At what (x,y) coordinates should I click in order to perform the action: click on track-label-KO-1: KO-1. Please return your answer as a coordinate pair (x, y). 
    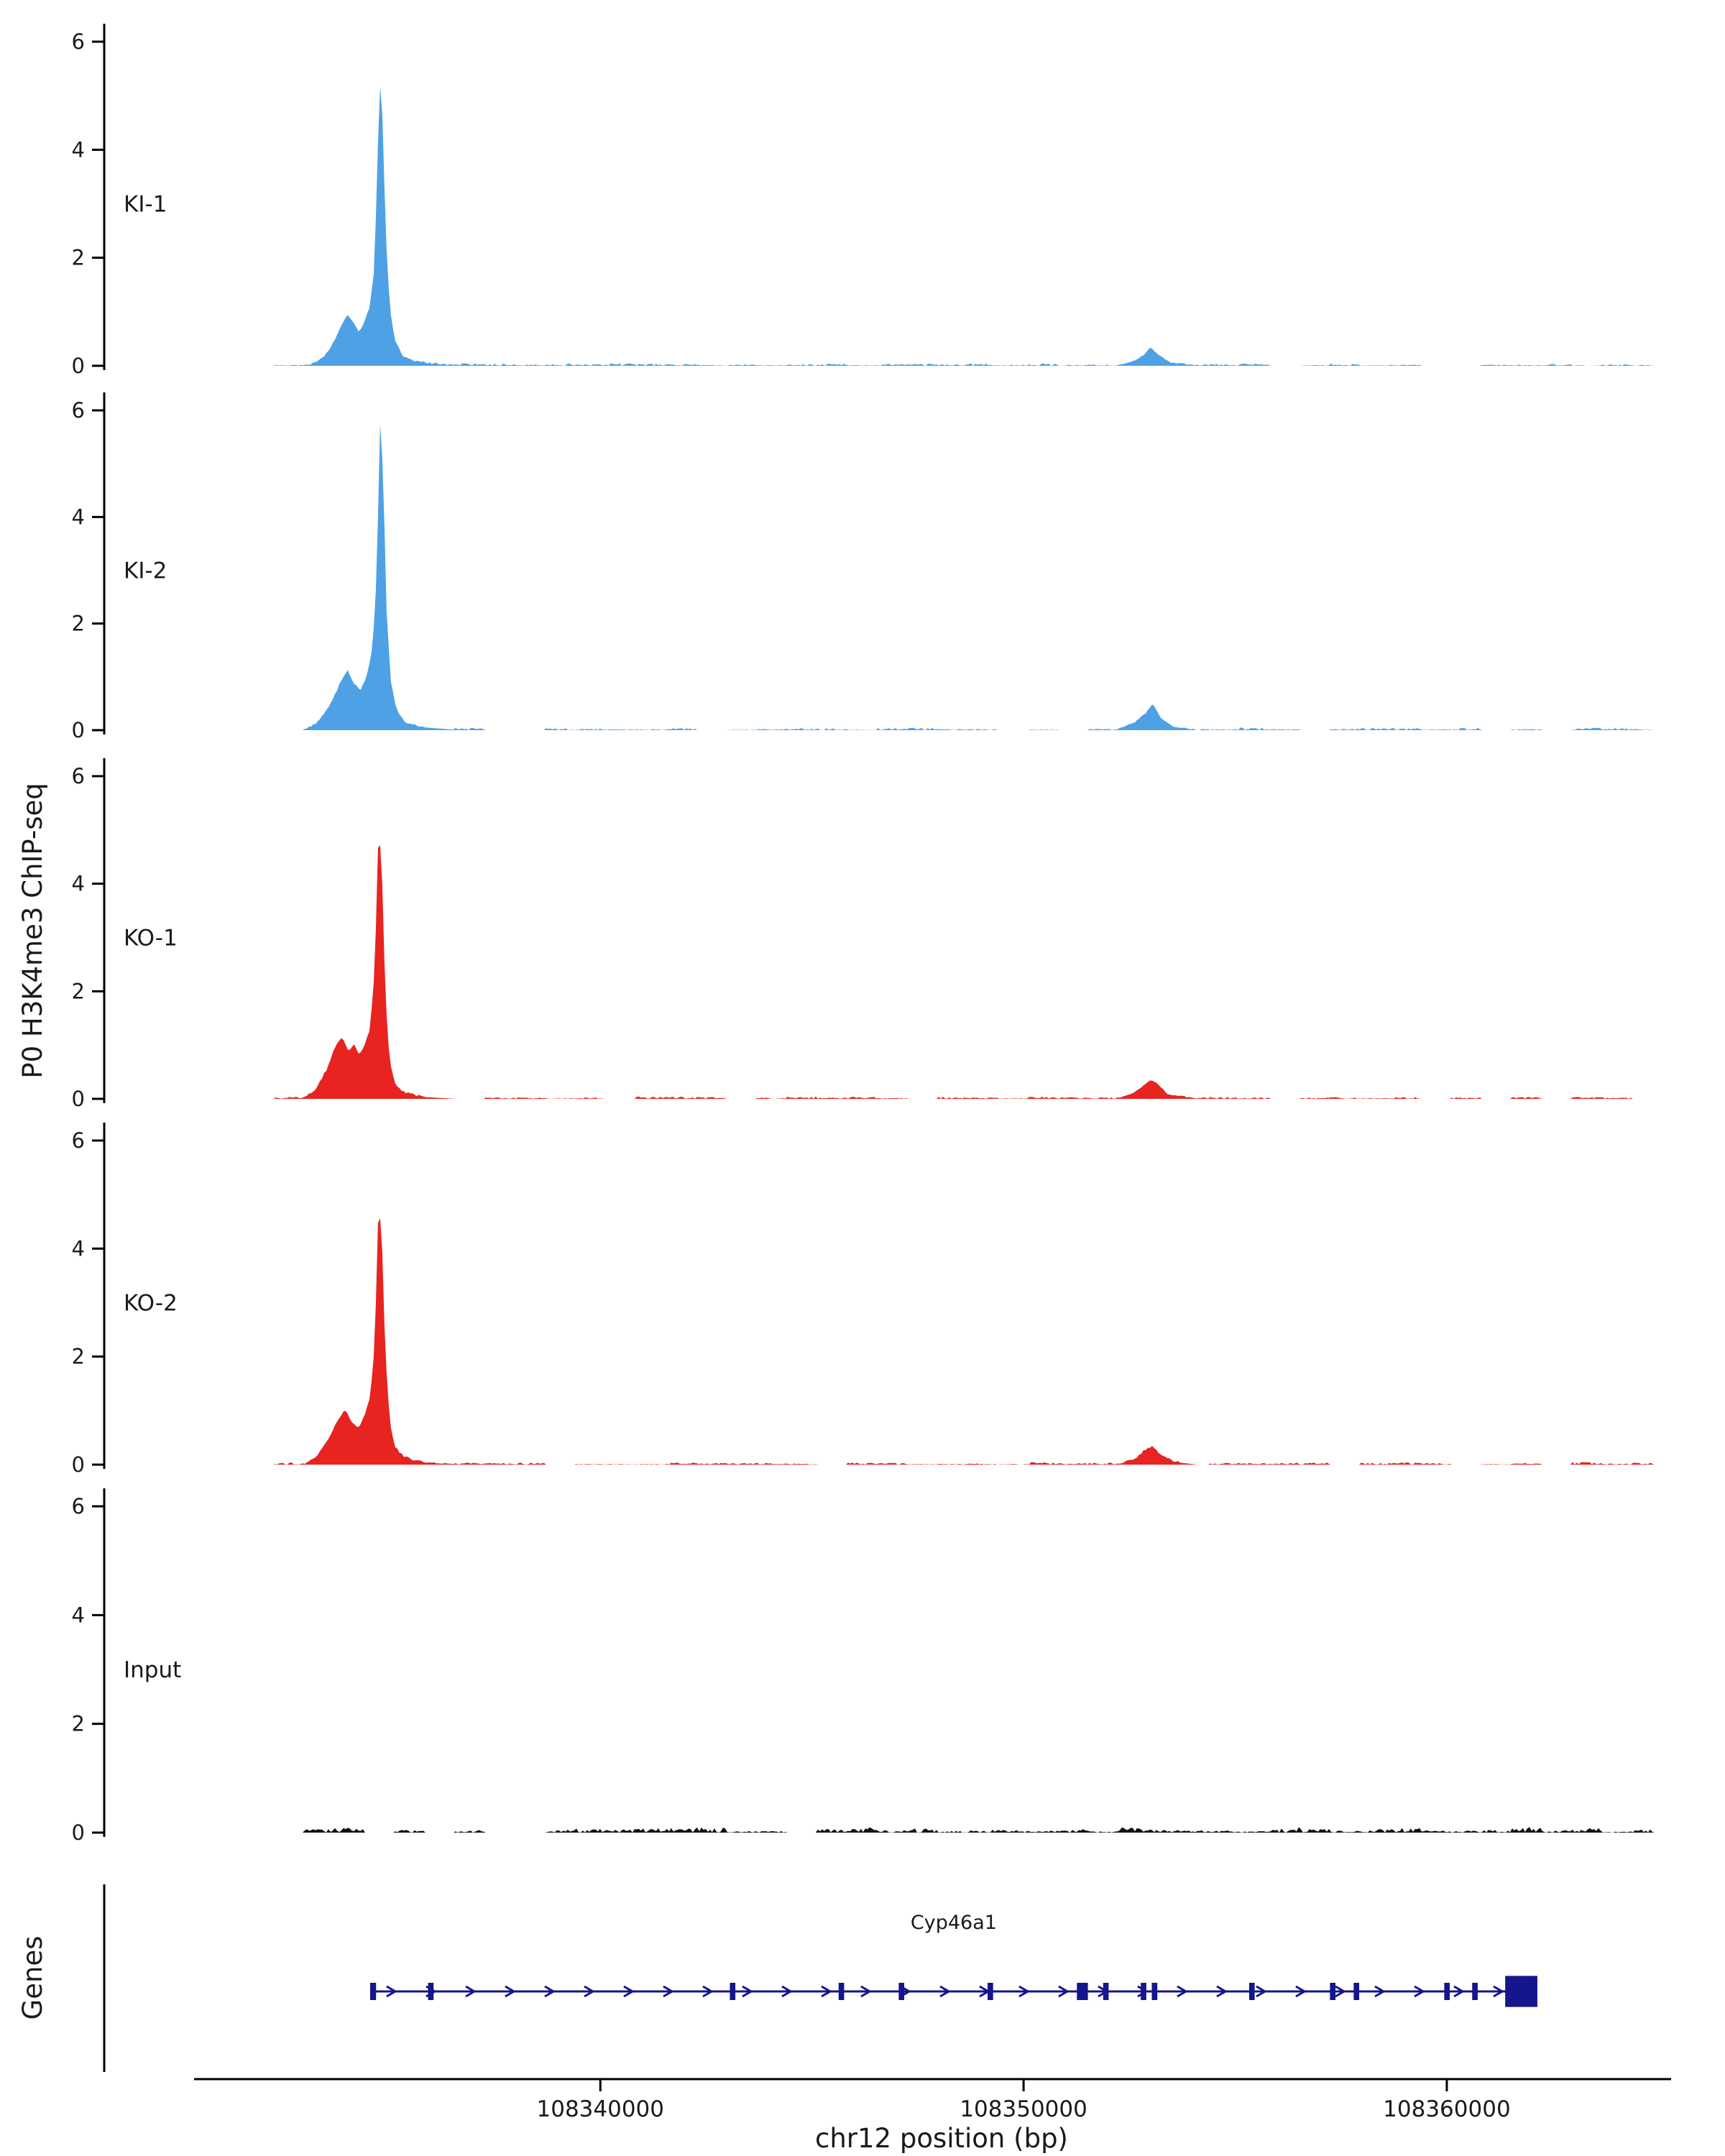
    Looking at the image, I should click on (151, 939).